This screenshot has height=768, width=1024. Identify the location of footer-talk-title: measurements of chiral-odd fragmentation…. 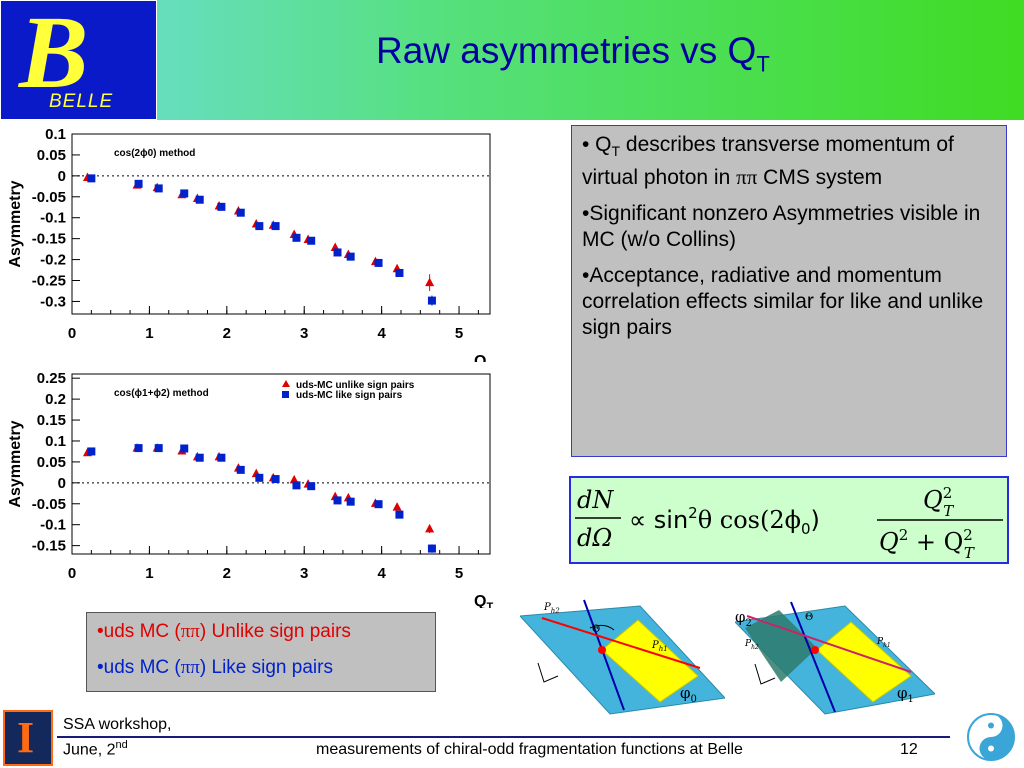
(529, 749).